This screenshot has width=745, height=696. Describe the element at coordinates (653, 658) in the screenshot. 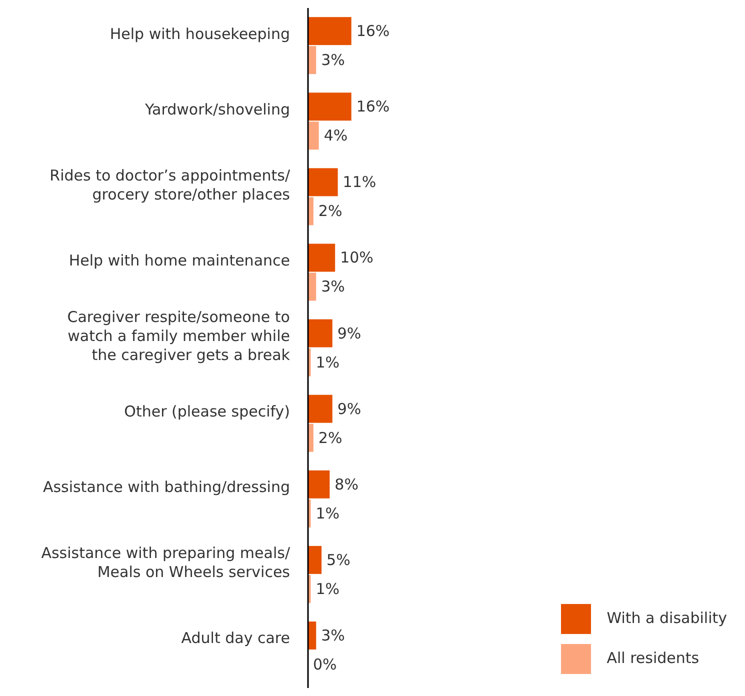

I see `legend-label: All residents` at that location.